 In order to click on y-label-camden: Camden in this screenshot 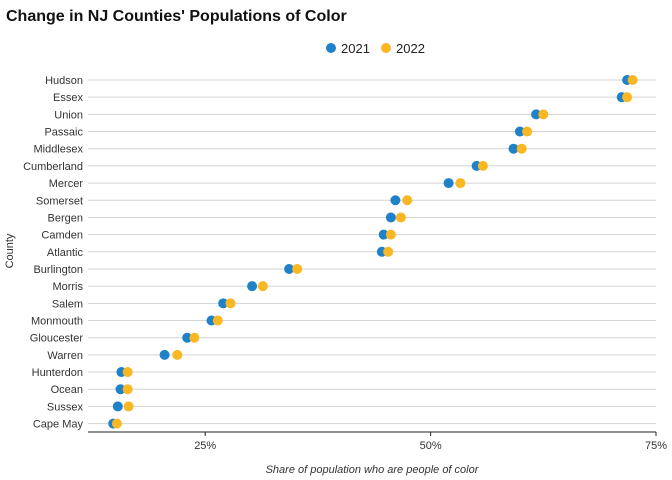, I will do `click(62, 236)`.